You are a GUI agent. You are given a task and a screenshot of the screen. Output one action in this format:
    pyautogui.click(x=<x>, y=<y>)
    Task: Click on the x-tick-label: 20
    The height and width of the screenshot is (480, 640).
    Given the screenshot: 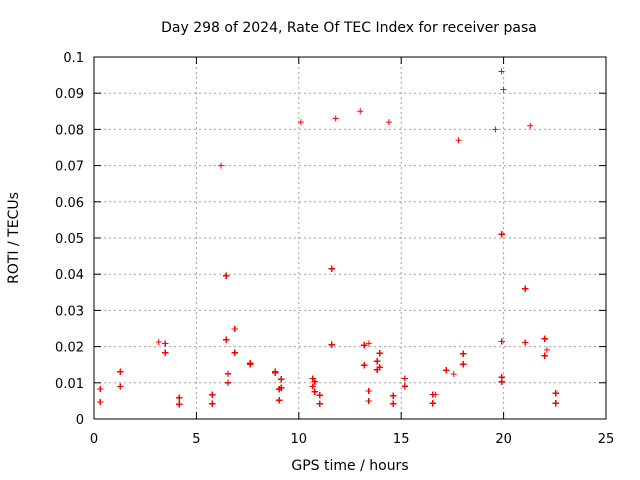 What is the action you would take?
    pyautogui.click(x=503, y=439)
    